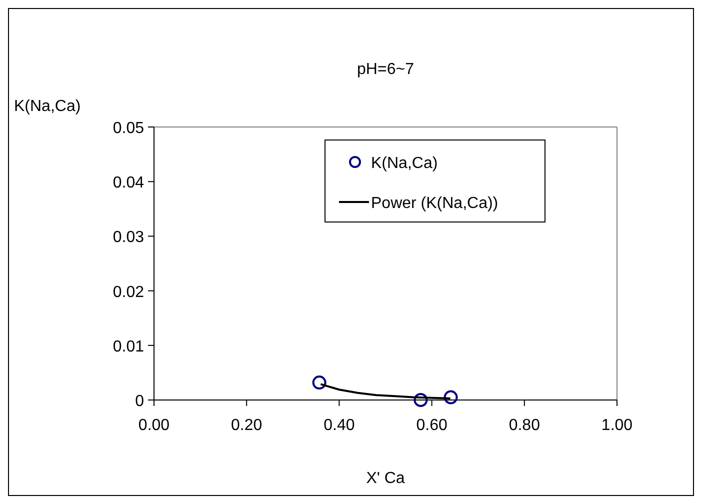  Describe the element at coordinates (128, 347) in the screenshot. I see `y-tick-label: 0.01` at that location.